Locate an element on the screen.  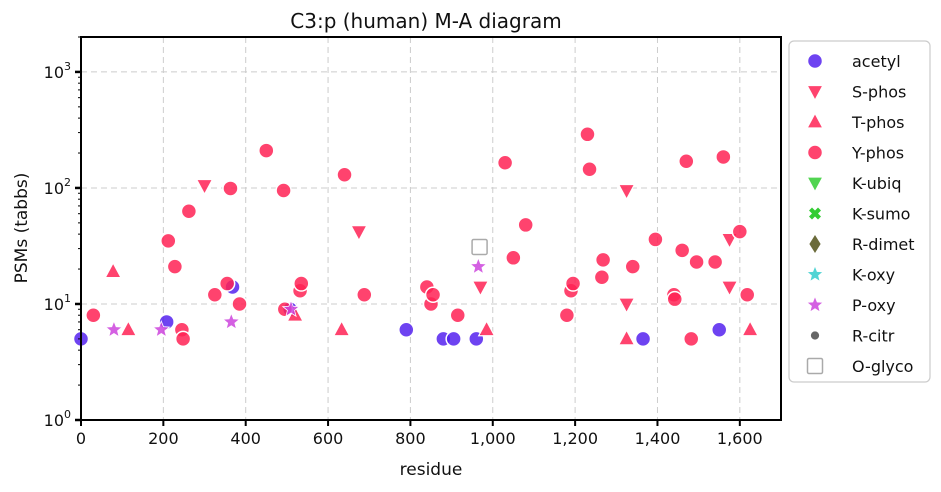
point-o-glyco is located at coordinates (479, 247).